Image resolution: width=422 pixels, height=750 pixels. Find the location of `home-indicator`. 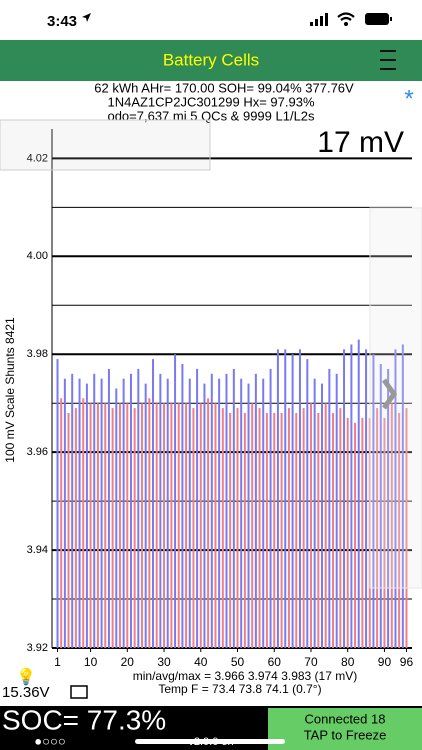

home-indicator is located at coordinates (210, 741).